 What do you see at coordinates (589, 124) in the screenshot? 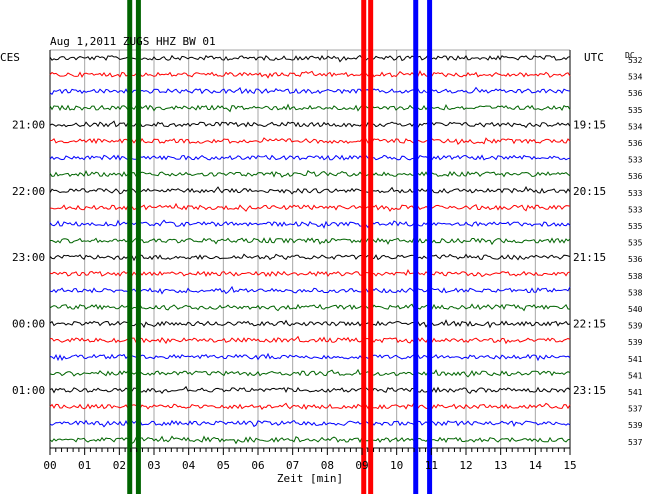
I see `right-hour-label: 19:15` at bounding box center [589, 124].